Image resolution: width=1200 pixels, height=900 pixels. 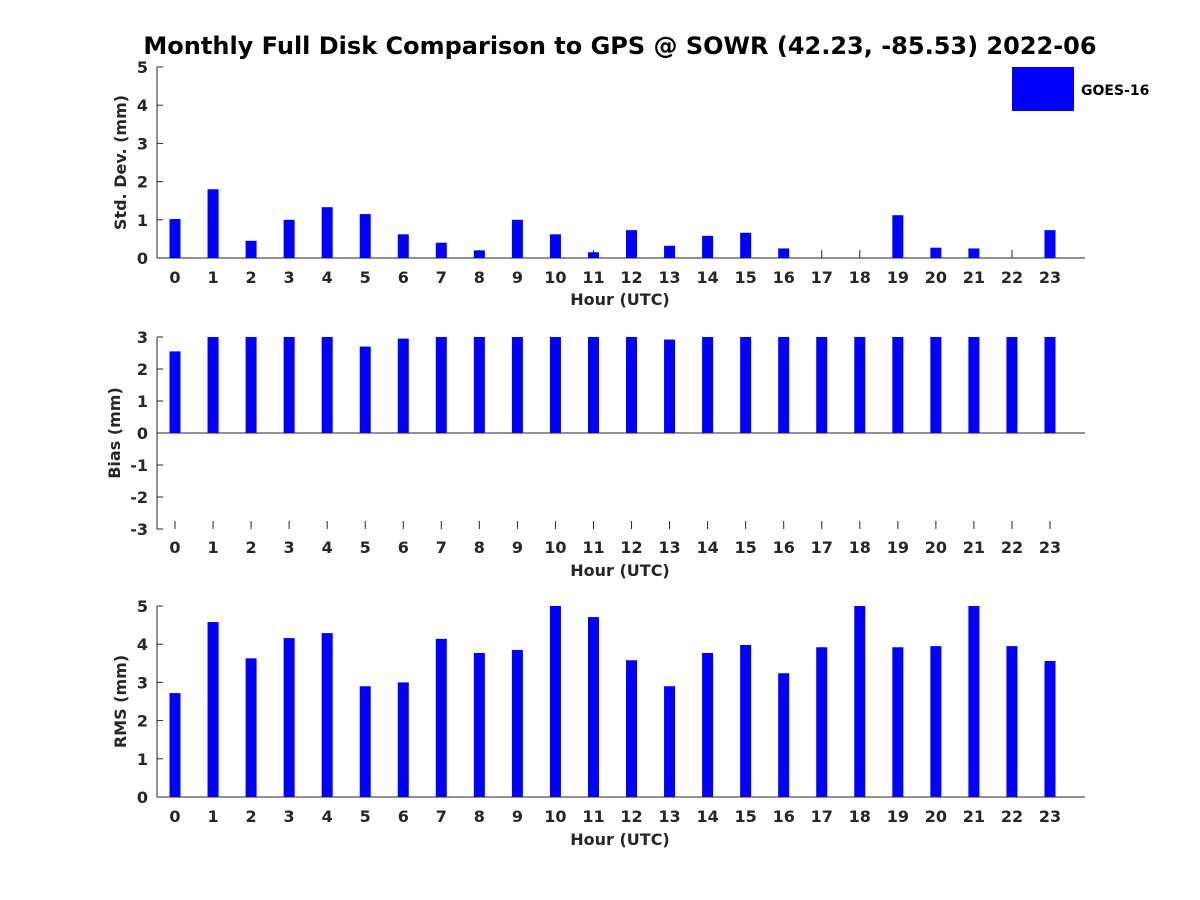 I want to click on y-tick-label-rms: 0, so click(x=142, y=797).